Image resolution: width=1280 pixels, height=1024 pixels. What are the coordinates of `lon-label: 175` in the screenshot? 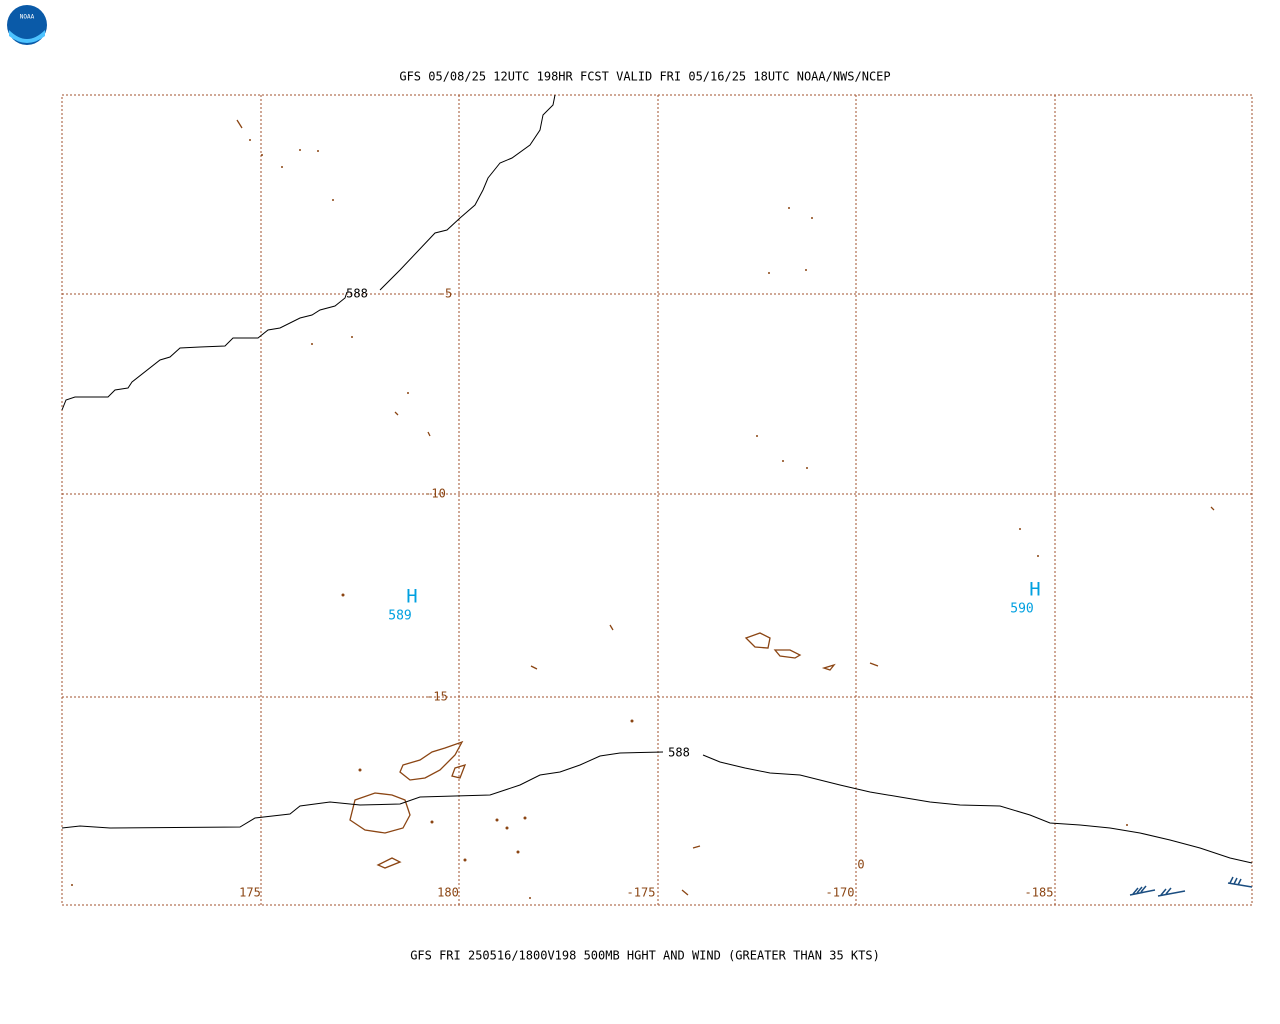 It's located at (250, 893).